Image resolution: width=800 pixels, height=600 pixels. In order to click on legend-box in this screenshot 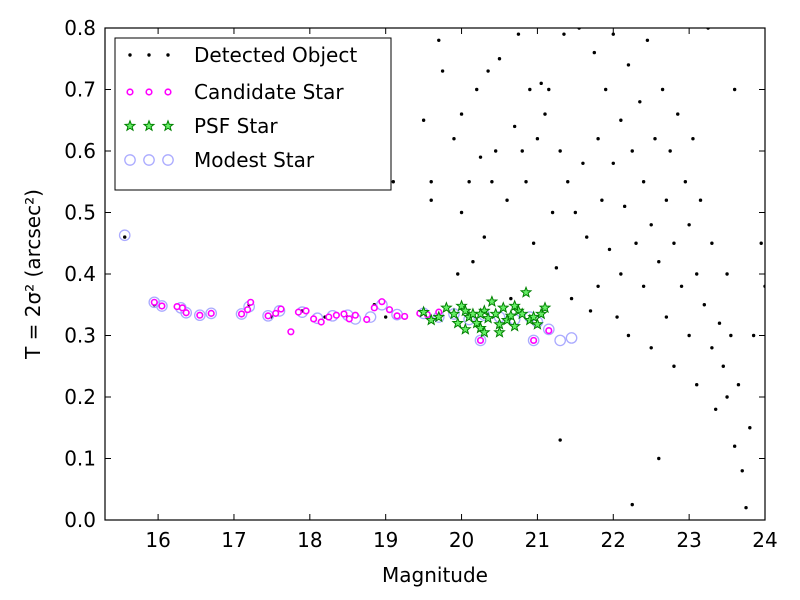, I will do `click(253, 114)`.